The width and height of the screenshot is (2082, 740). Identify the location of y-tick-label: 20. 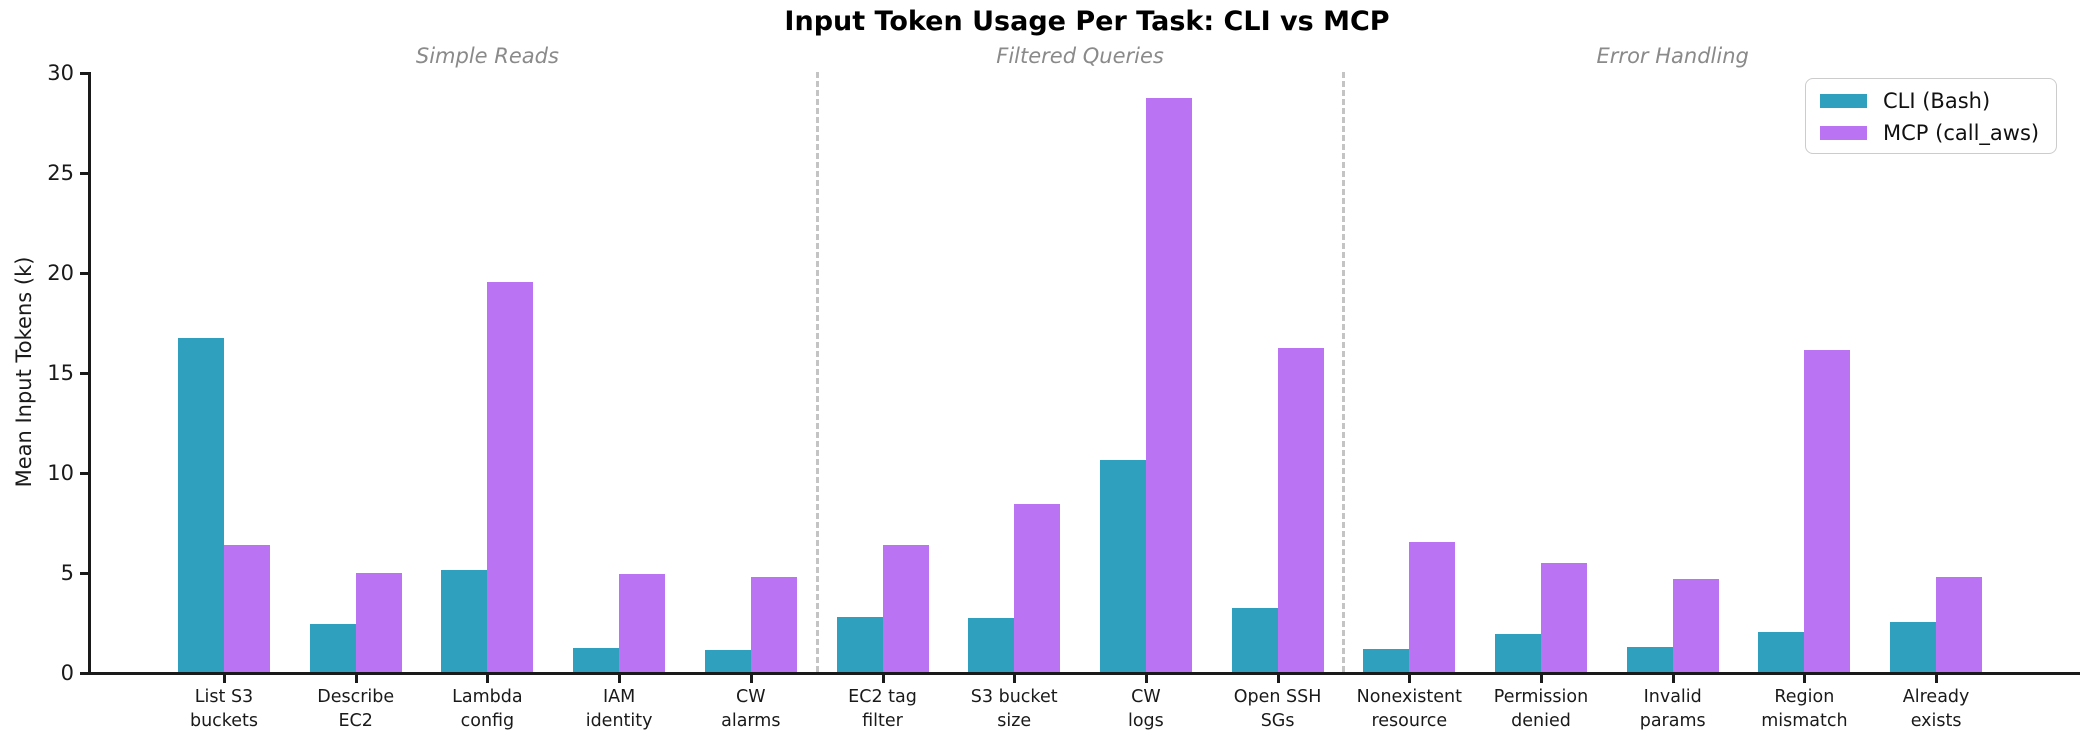
(60, 273).